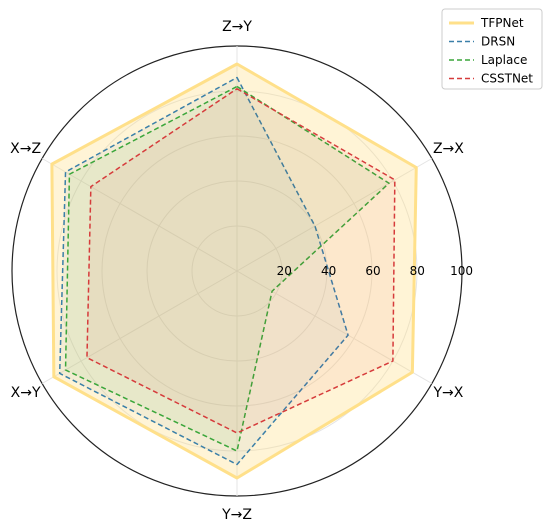 This screenshot has height=522, width=550. What do you see at coordinates (461, 271) in the screenshot?
I see `radial-tick-label: 100` at bounding box center [461, 271].